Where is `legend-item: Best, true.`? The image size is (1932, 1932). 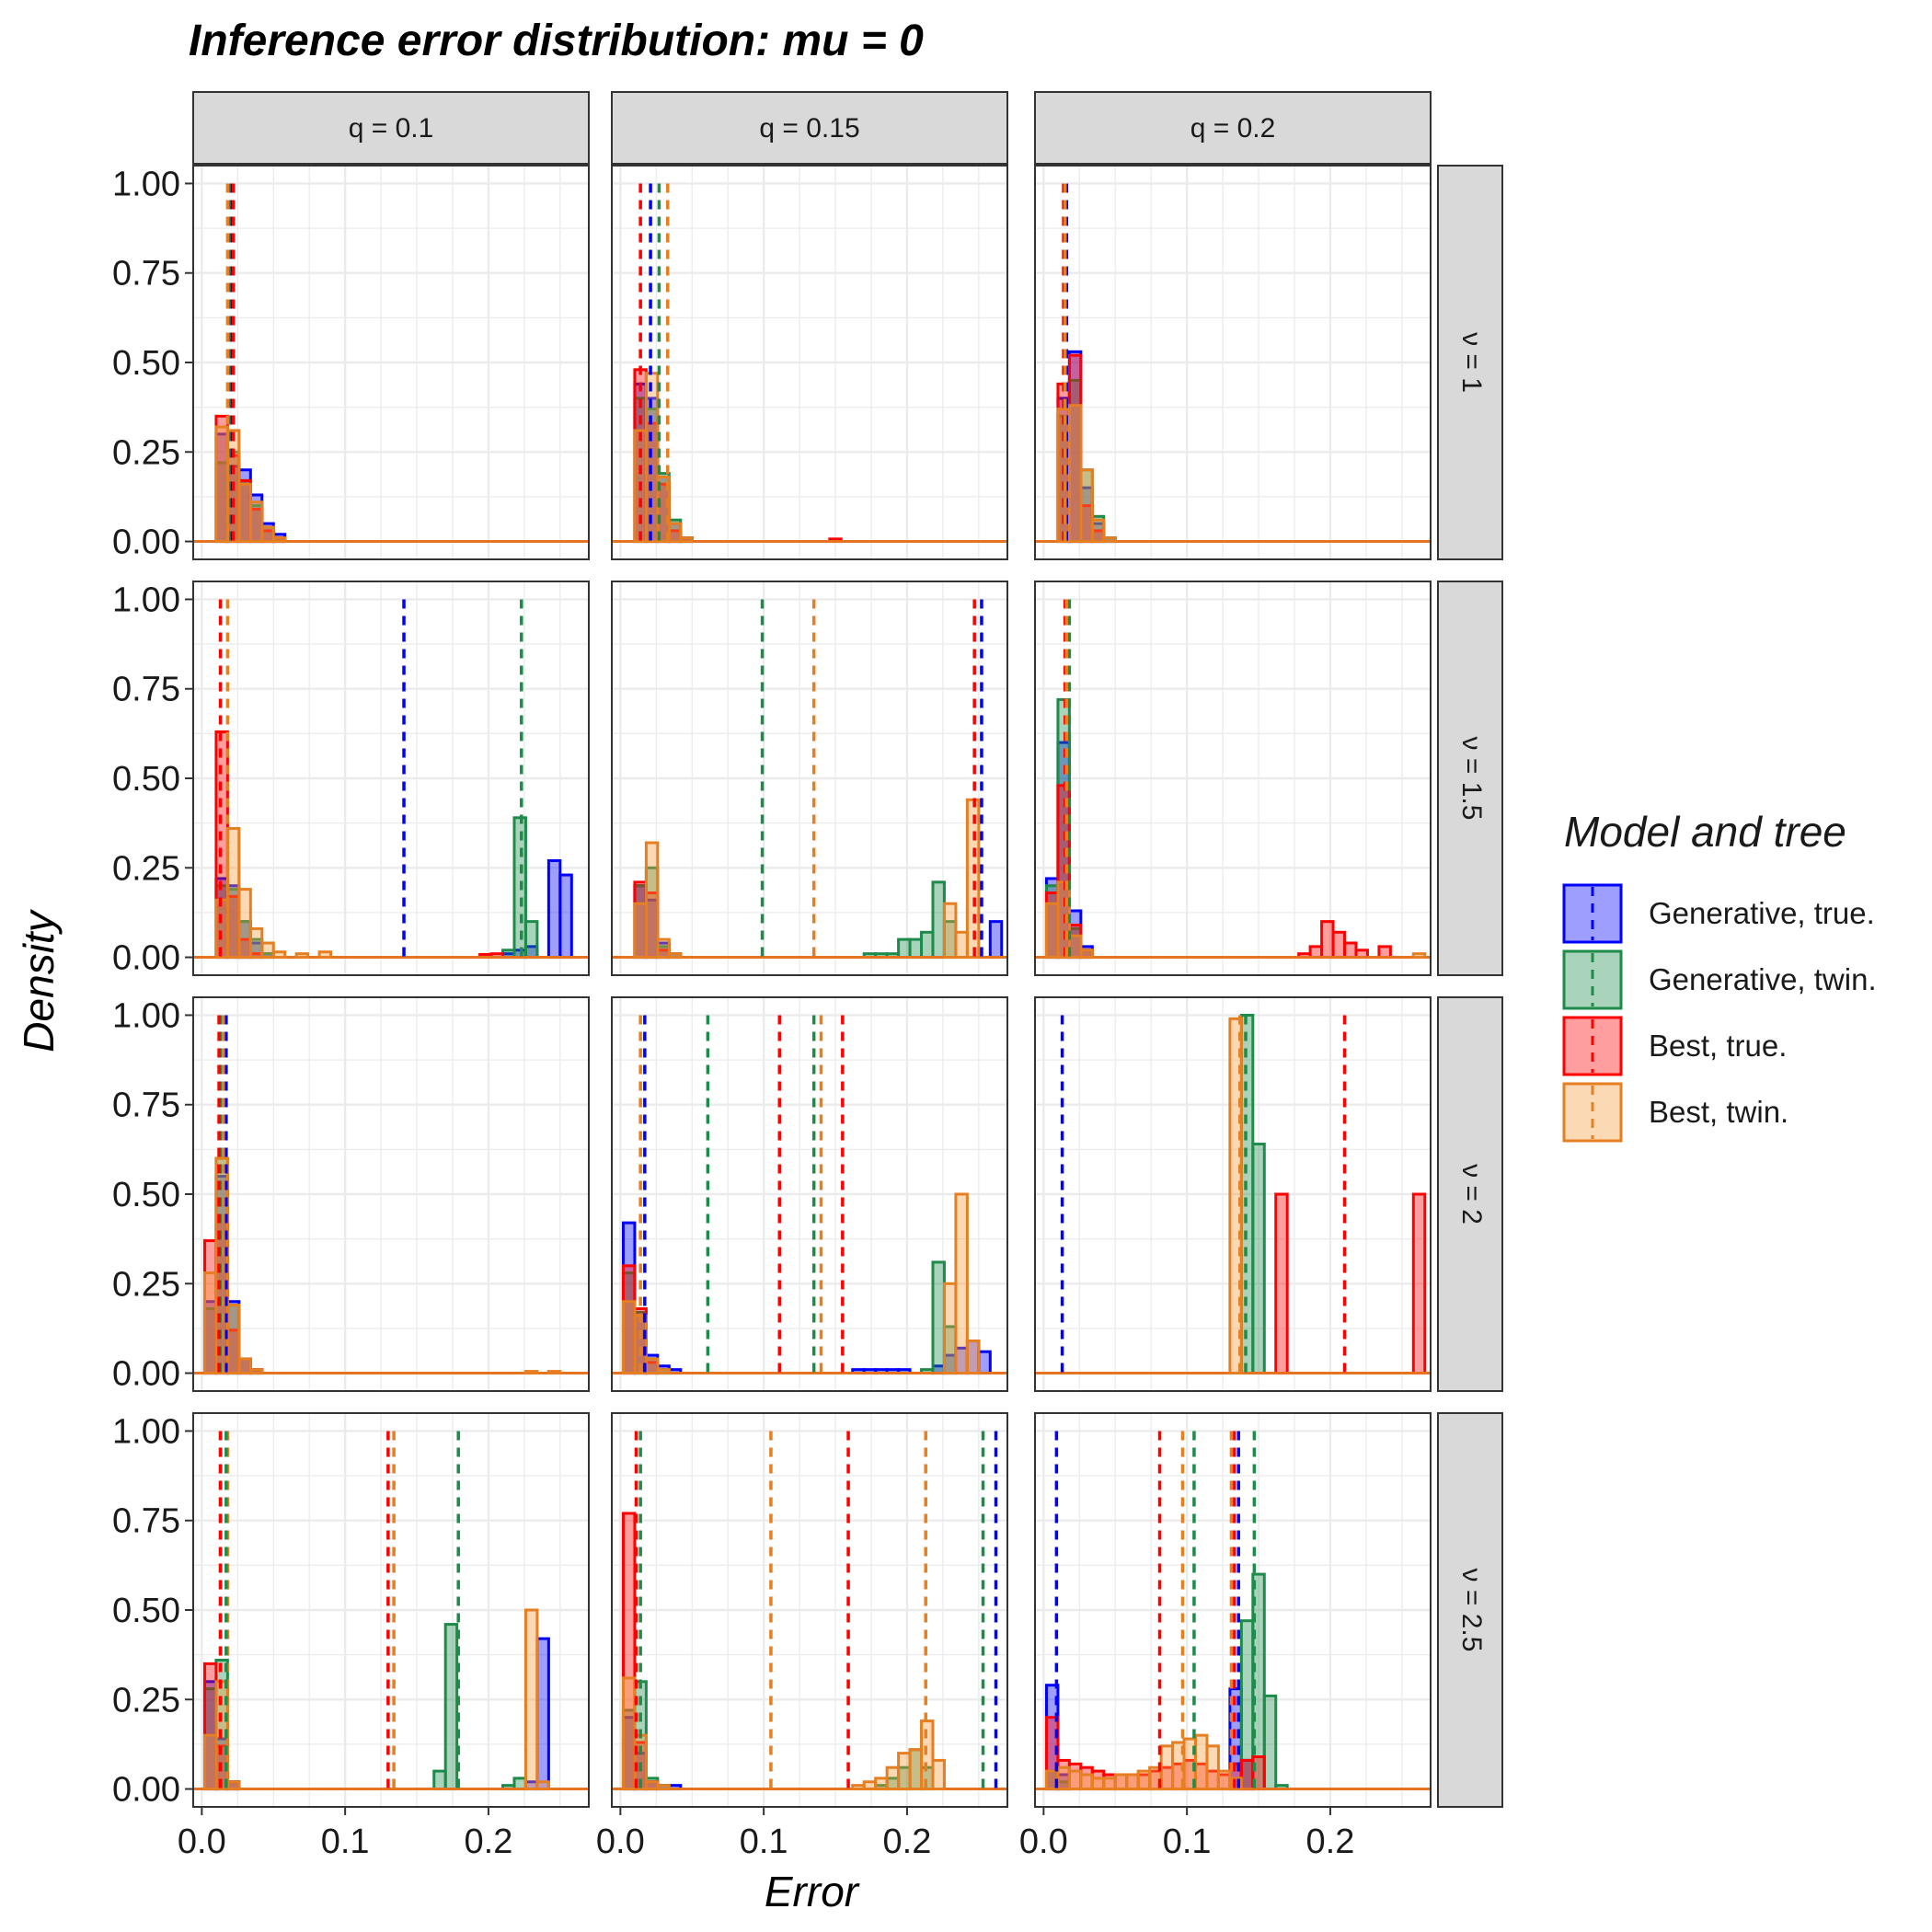 legend-item: Best, true. is located at coordinates (1674, 1046).